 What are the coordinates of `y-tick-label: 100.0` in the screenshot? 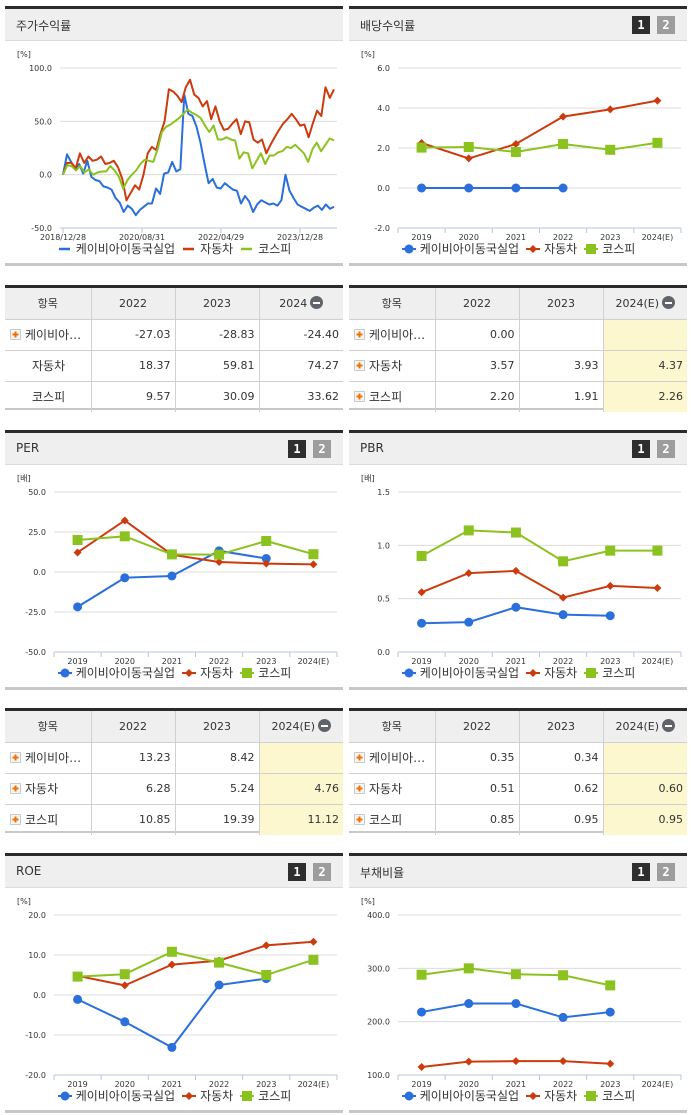 It's located at (40, 68).